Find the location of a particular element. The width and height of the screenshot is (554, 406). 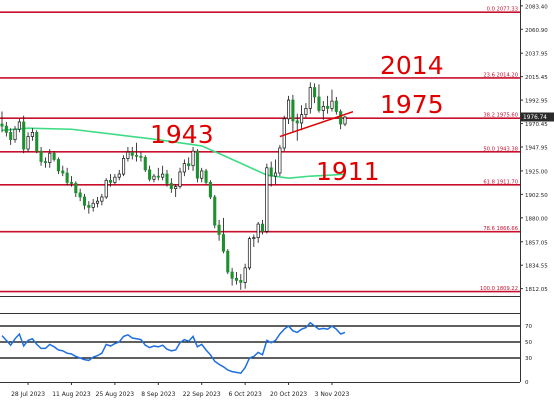

fib-level-label: 23.6 2014.20 is located at coordinates (500, 75).